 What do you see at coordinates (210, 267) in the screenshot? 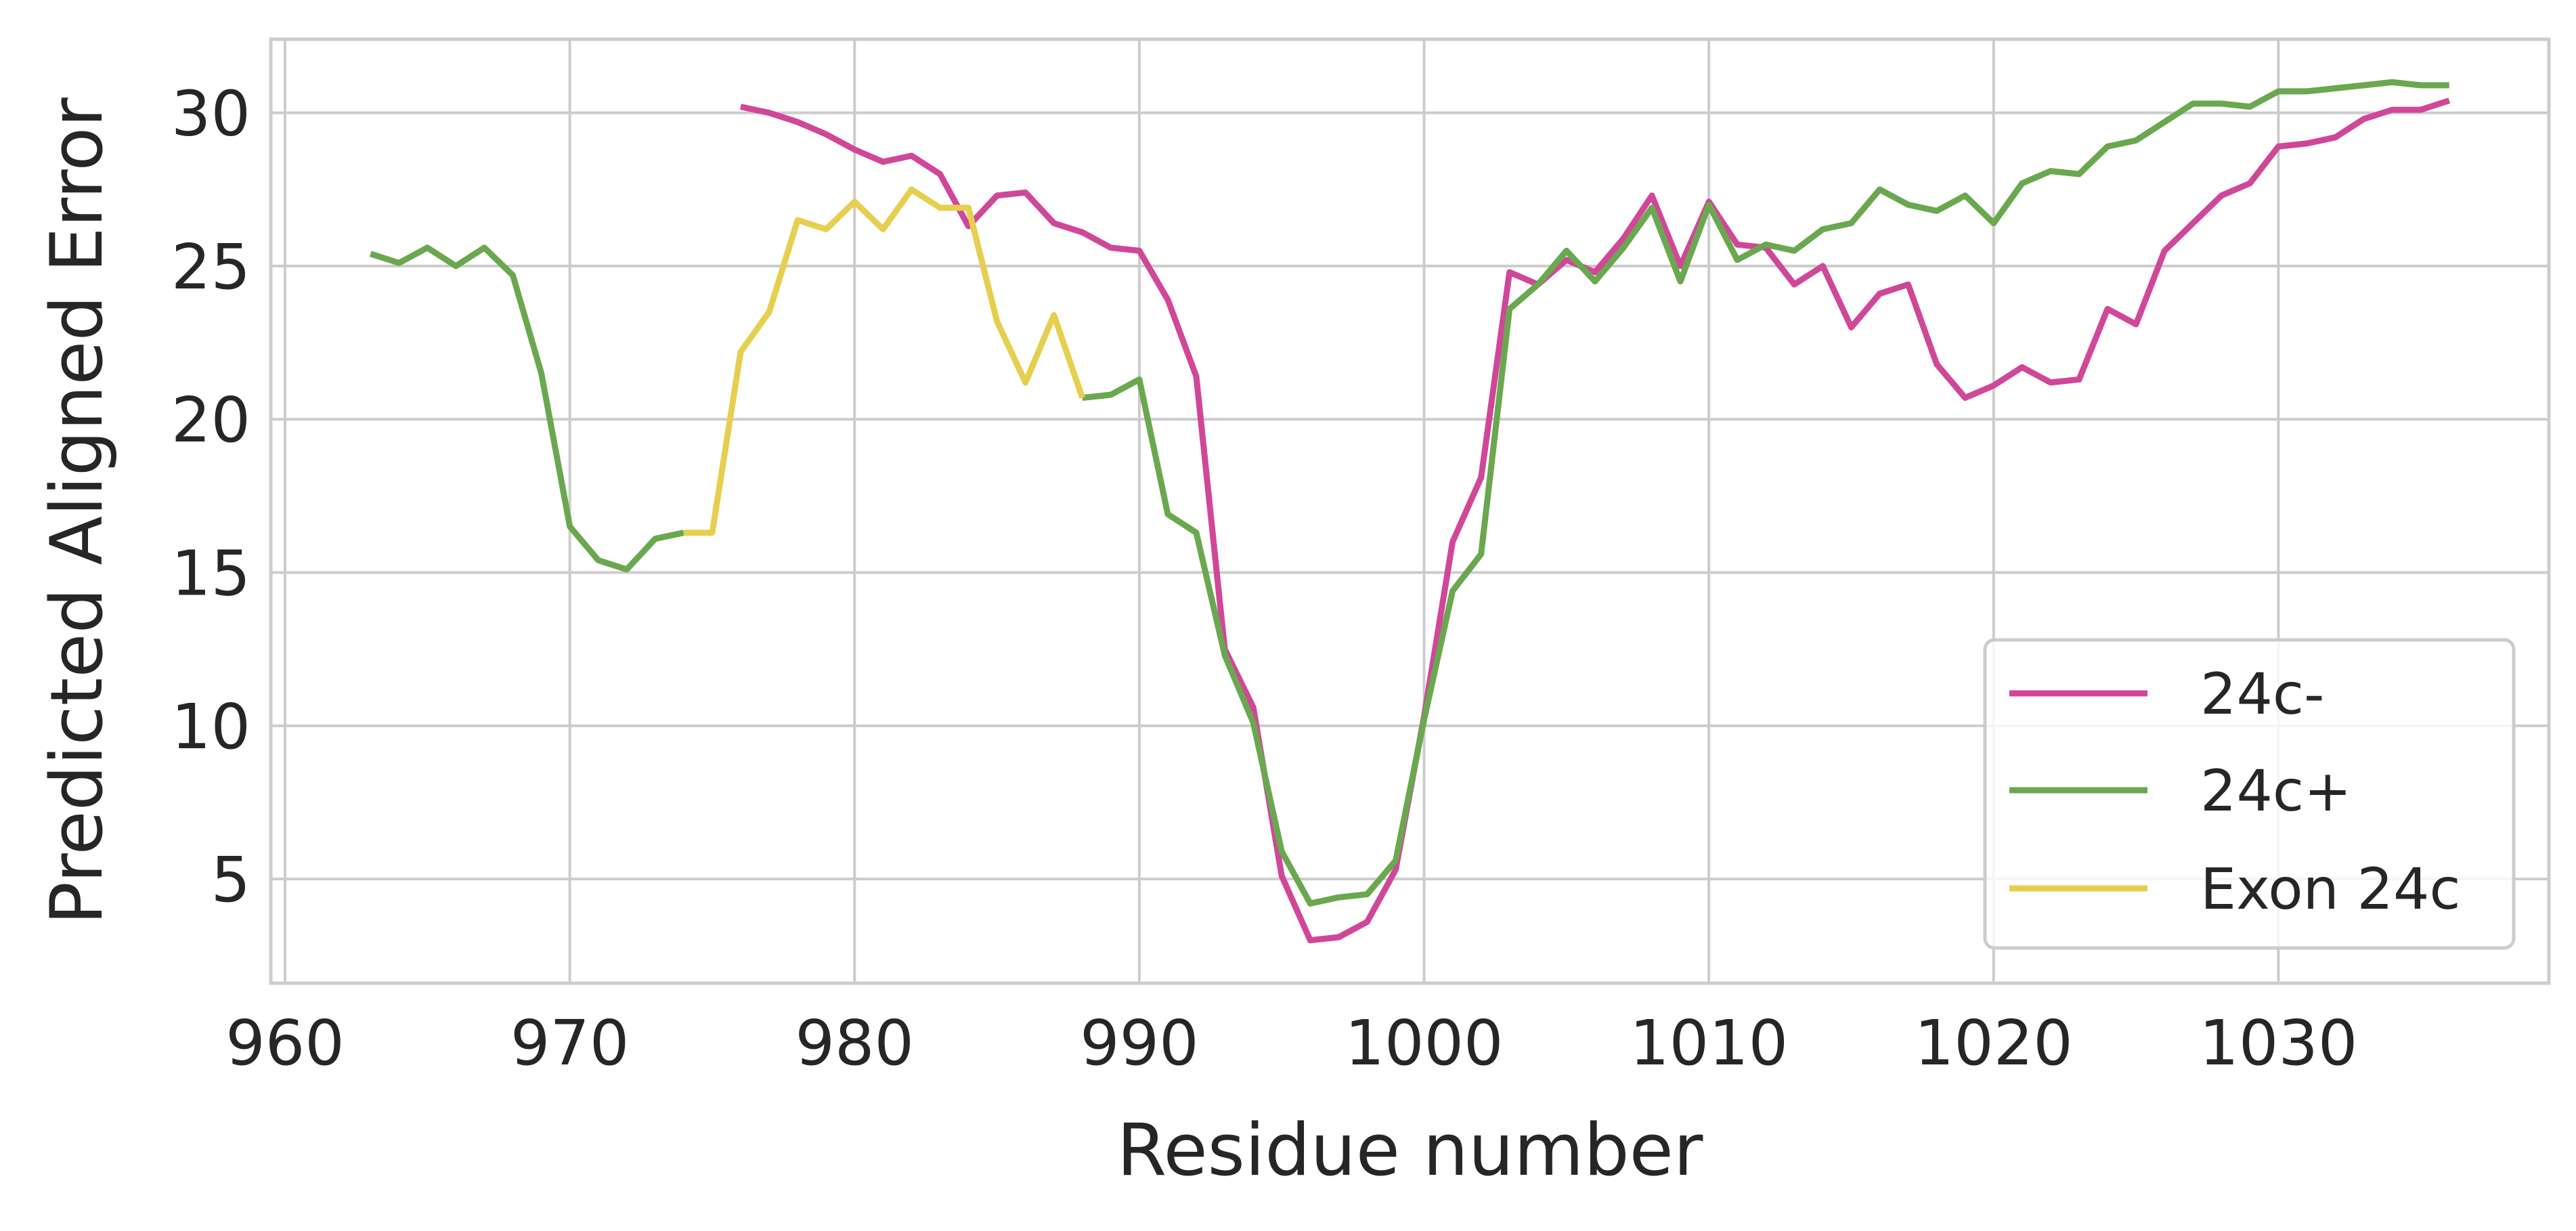
I see `y-tick-label: 25` at bounding box center [210, 267].